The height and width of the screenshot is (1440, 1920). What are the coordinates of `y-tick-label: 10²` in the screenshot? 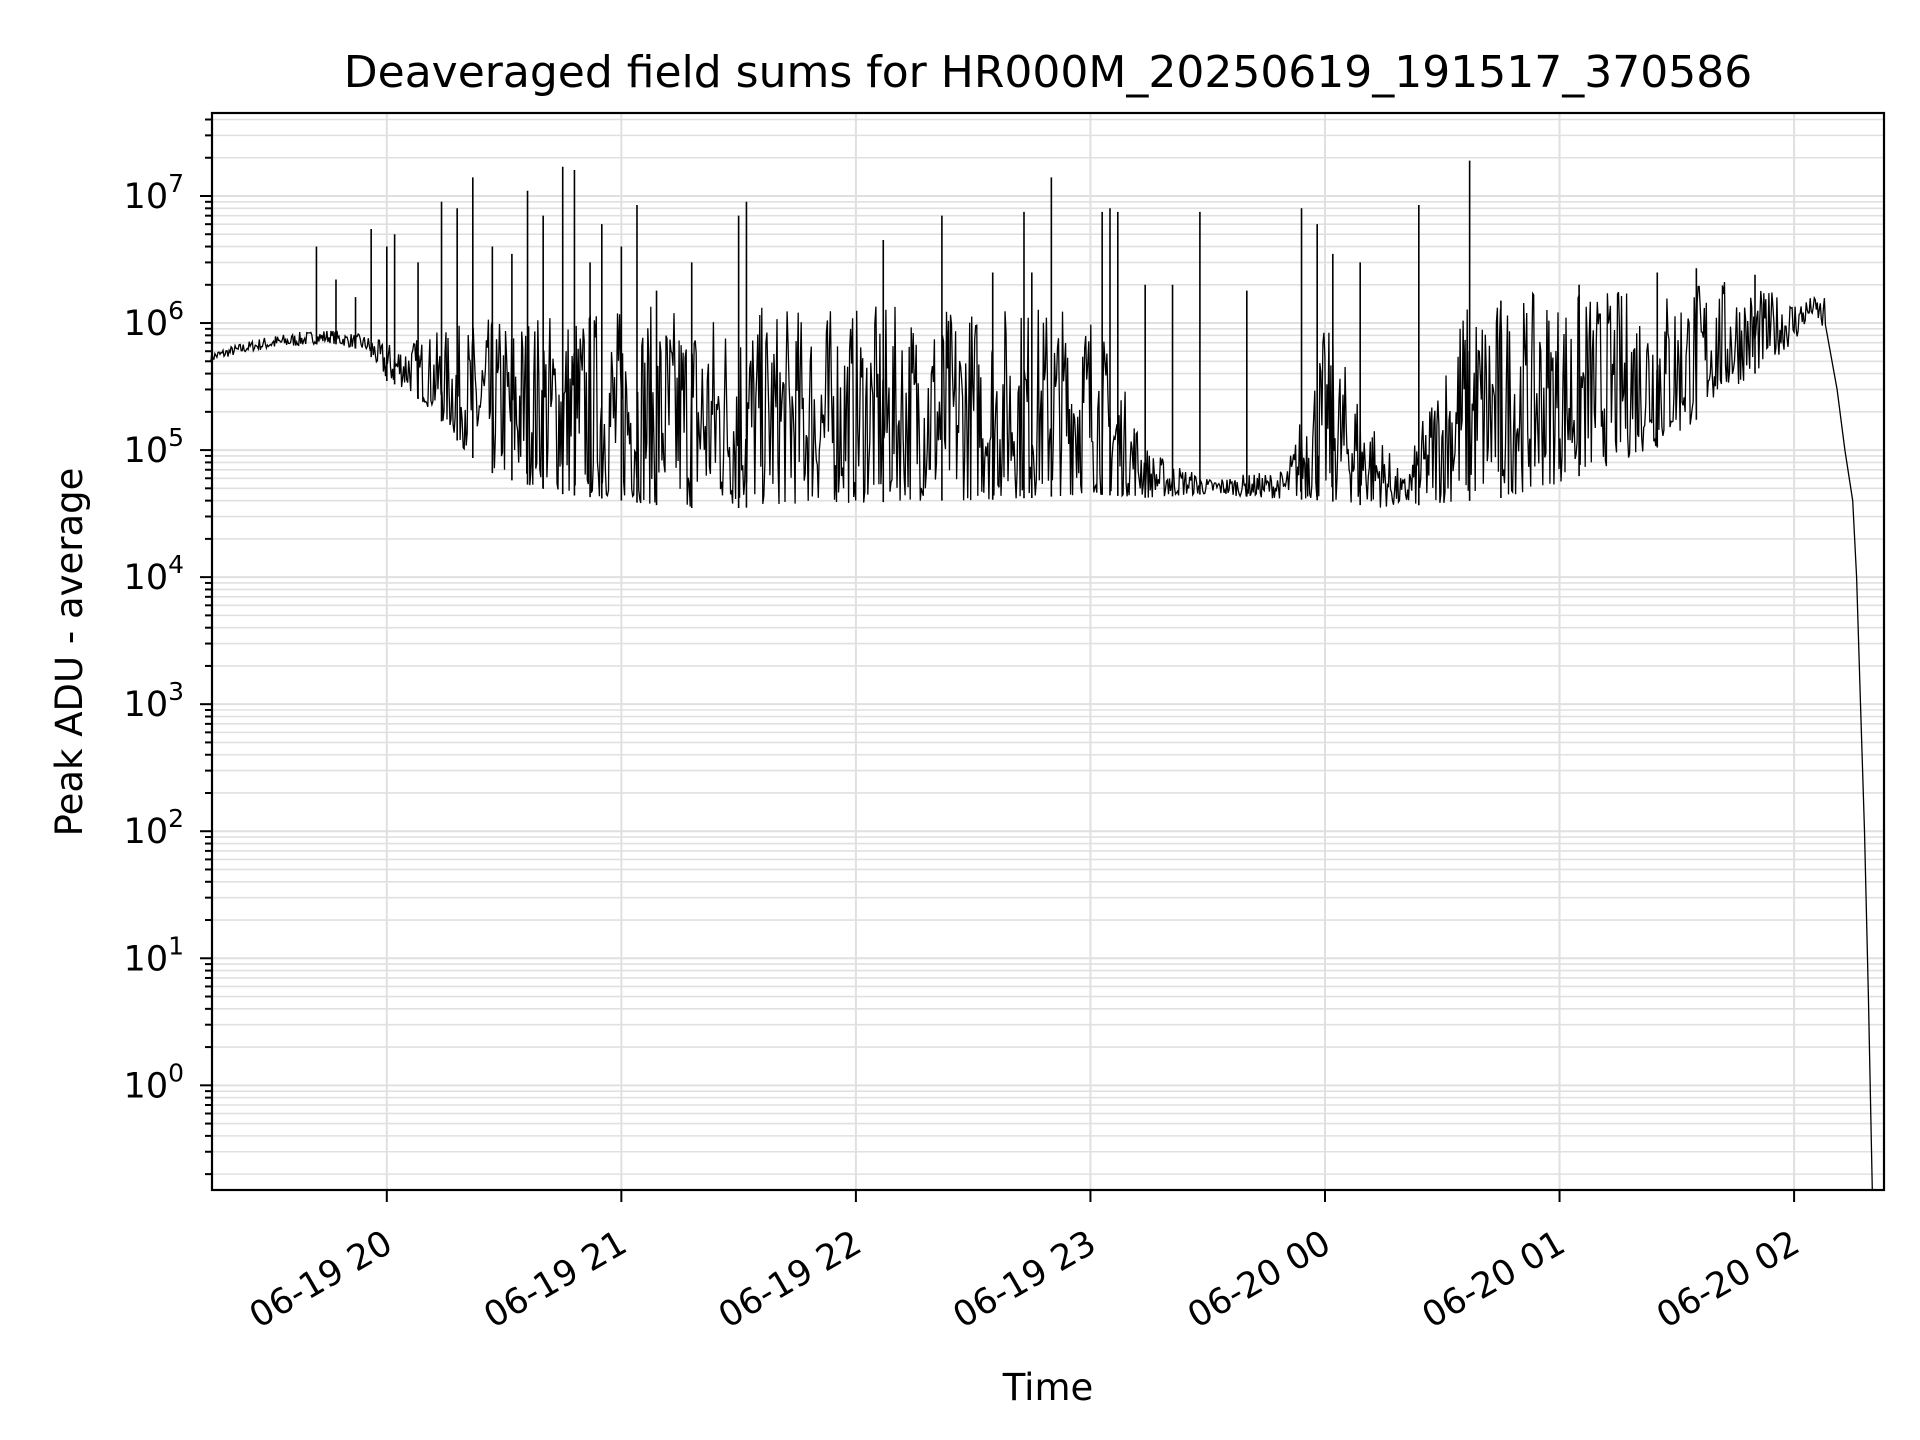 It's located at (154, 828).